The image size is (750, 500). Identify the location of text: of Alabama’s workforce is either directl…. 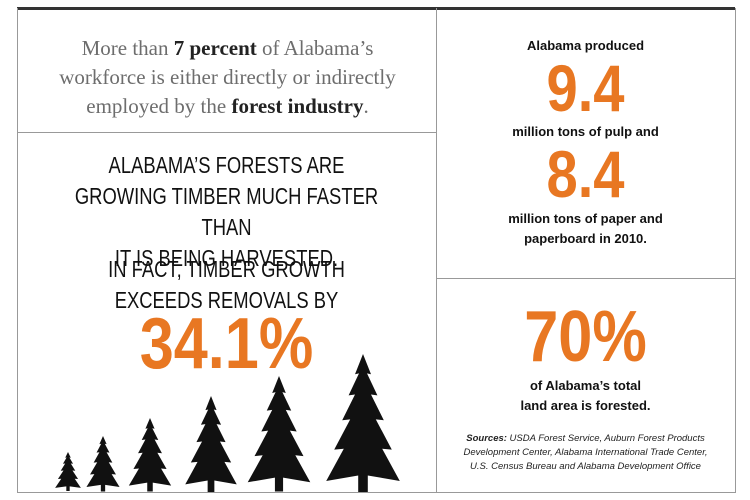
(227, 77).